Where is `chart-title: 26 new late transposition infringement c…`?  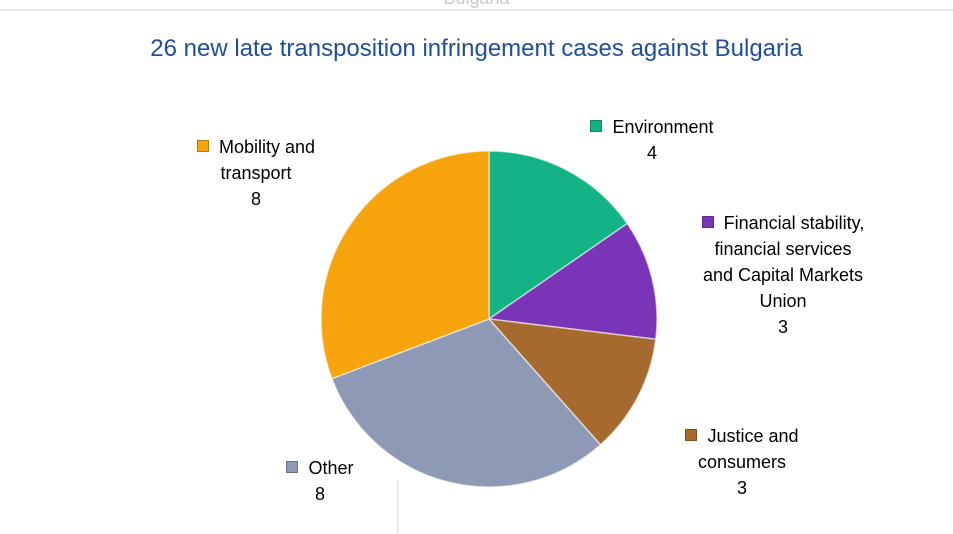 chart-title: 26 new late transposition infringement c… is located at coordinates (476, 48).